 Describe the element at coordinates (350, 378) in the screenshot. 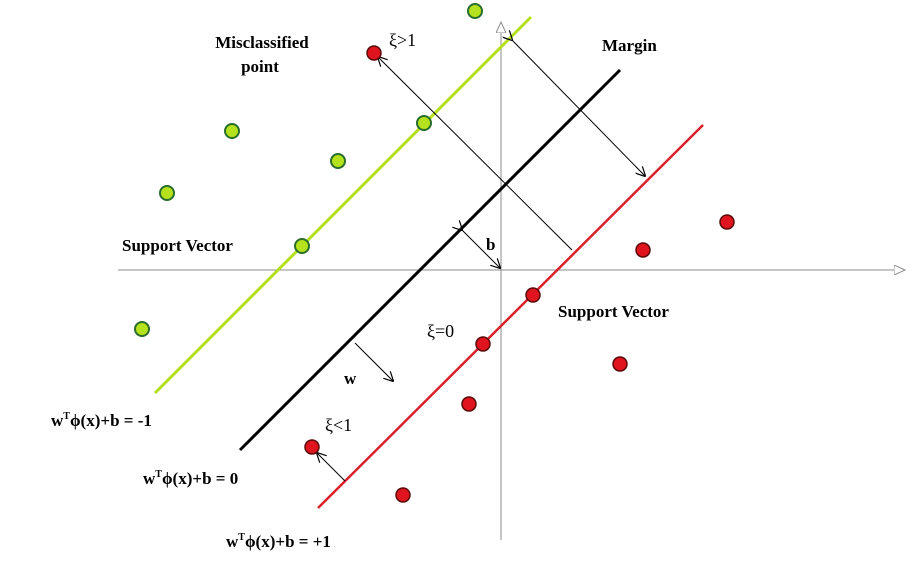

I see `w-label: w` at that location.